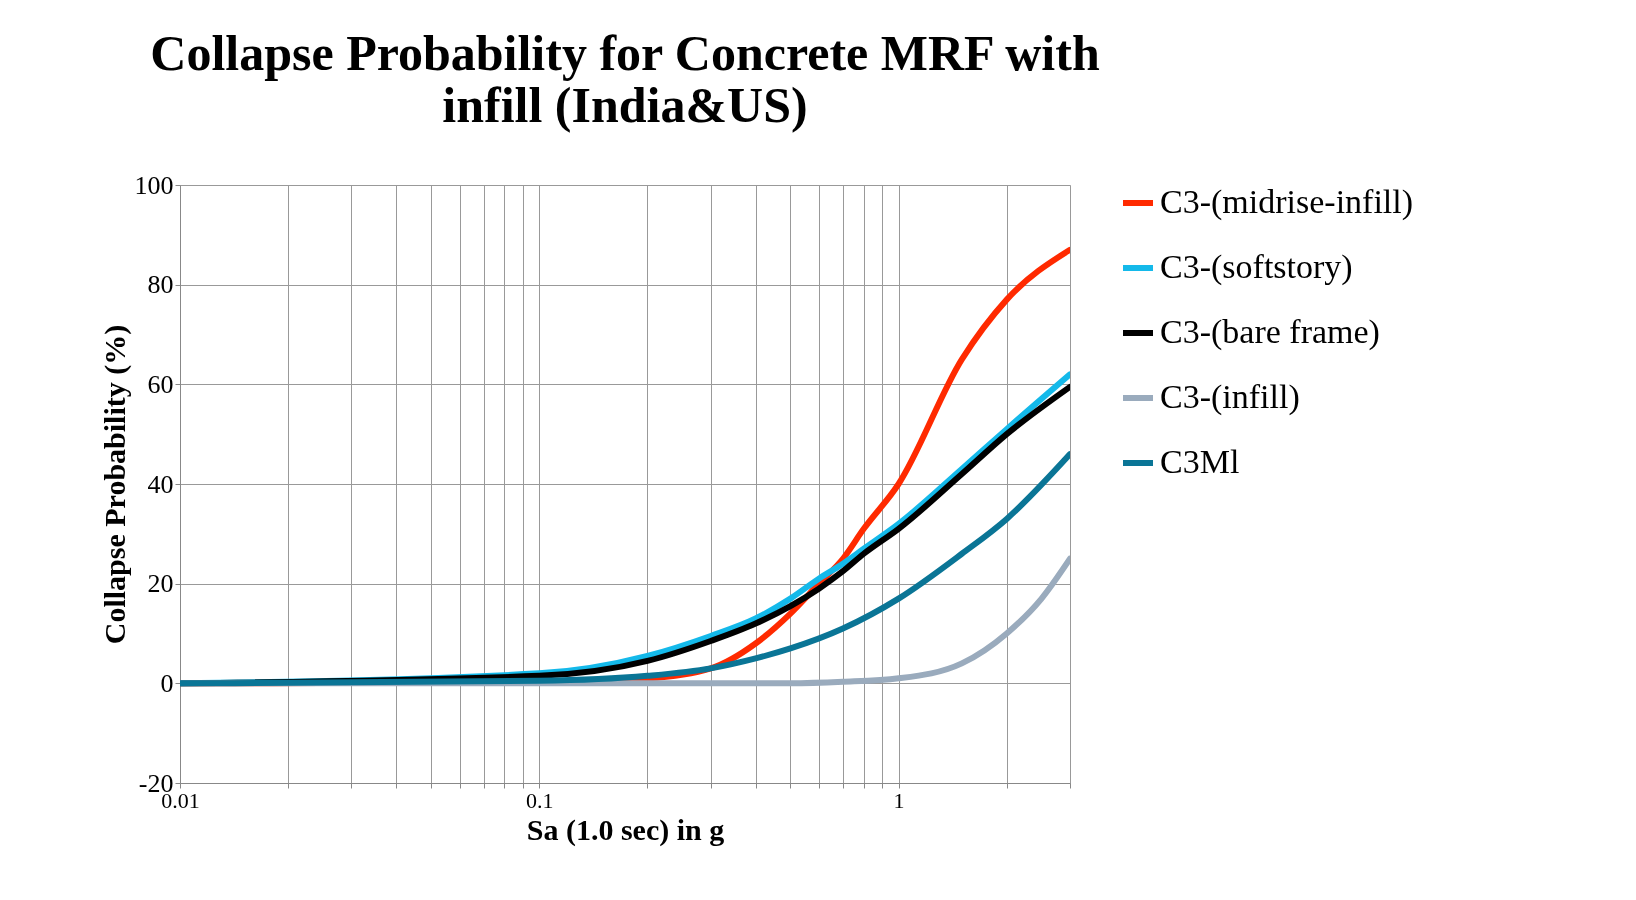 The image size is (1636, 900). I want to click on y-tick-label: 80, so click(160, 285).